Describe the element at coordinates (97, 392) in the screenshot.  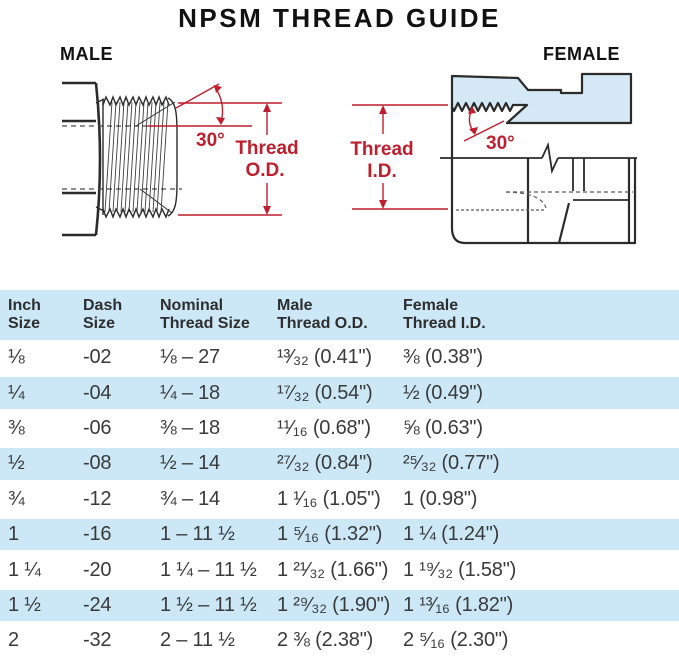
I see `dash-size-cell: -04` at that location.